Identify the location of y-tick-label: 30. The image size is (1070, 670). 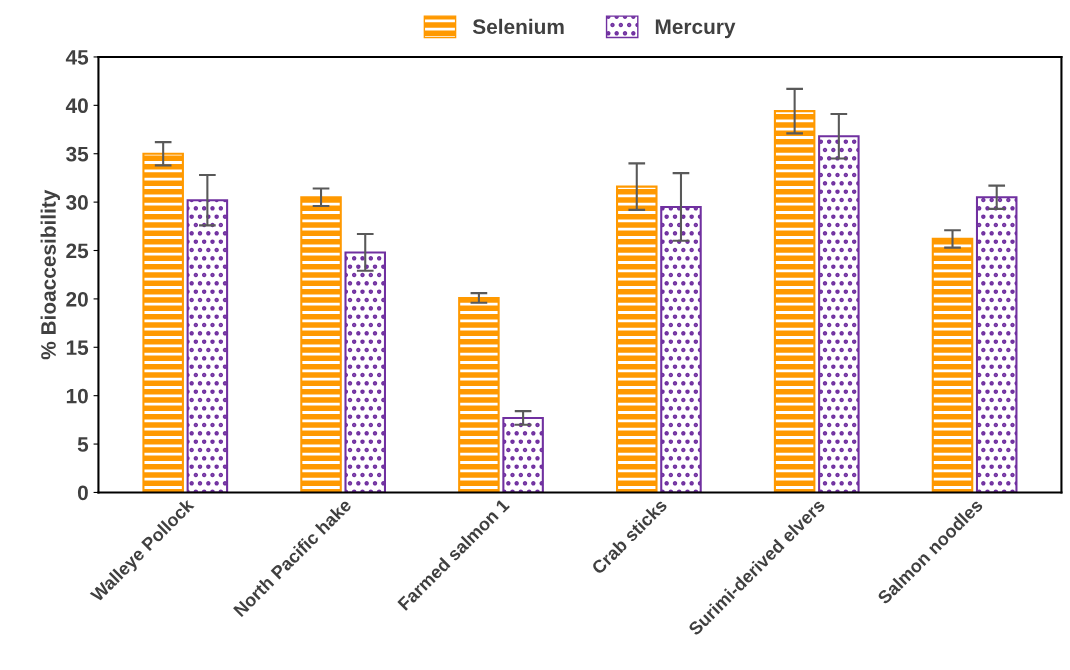
(77, 202).